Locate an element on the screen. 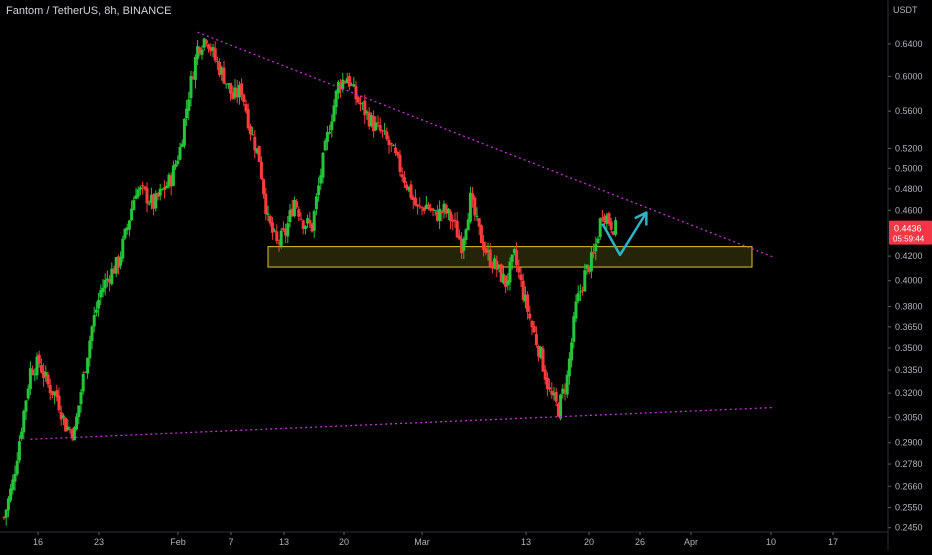 This screenshot has height=555, width=932. ascending-support-trendline is located at coordinates (402, 423).